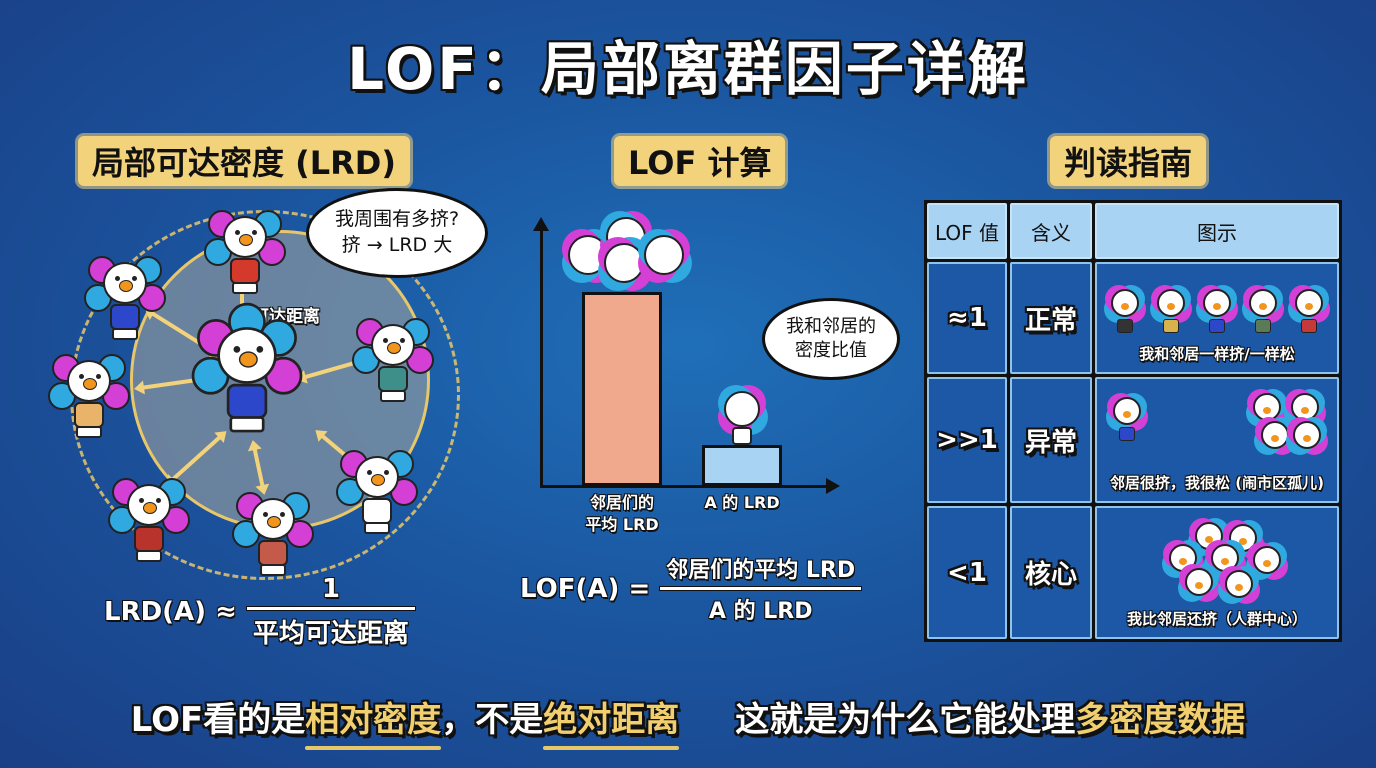 The image size is (1376, 768). Describe the element at coordinates (742, 465) in the screenshot. I see `bar-a-lrd` at that location.